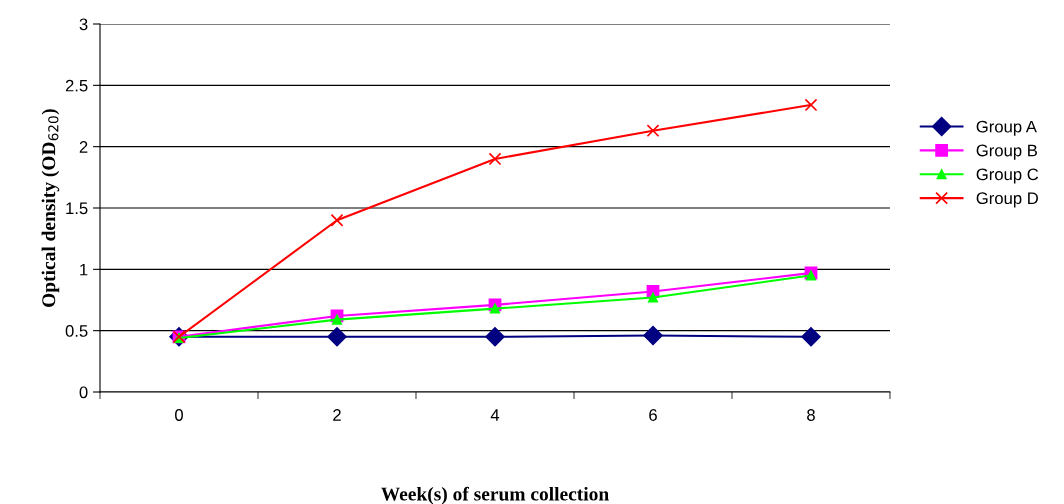 This screenshot has height=504, width=1064. What do you see at coordinates (1006, 128) in the screenshot?
I see `legend-label: Group A` at bounding box center [1006, 128].